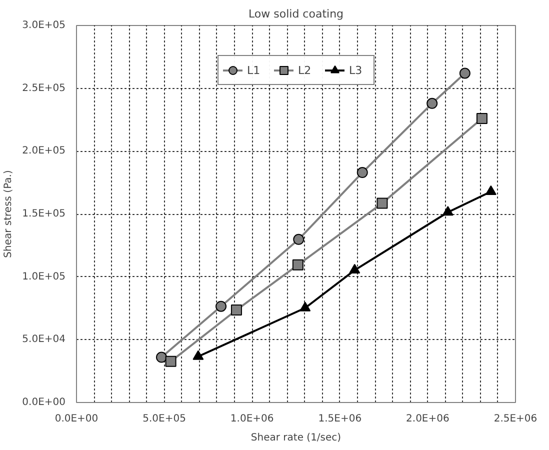  I want to click on legend-label: L2, so click(305, 70).